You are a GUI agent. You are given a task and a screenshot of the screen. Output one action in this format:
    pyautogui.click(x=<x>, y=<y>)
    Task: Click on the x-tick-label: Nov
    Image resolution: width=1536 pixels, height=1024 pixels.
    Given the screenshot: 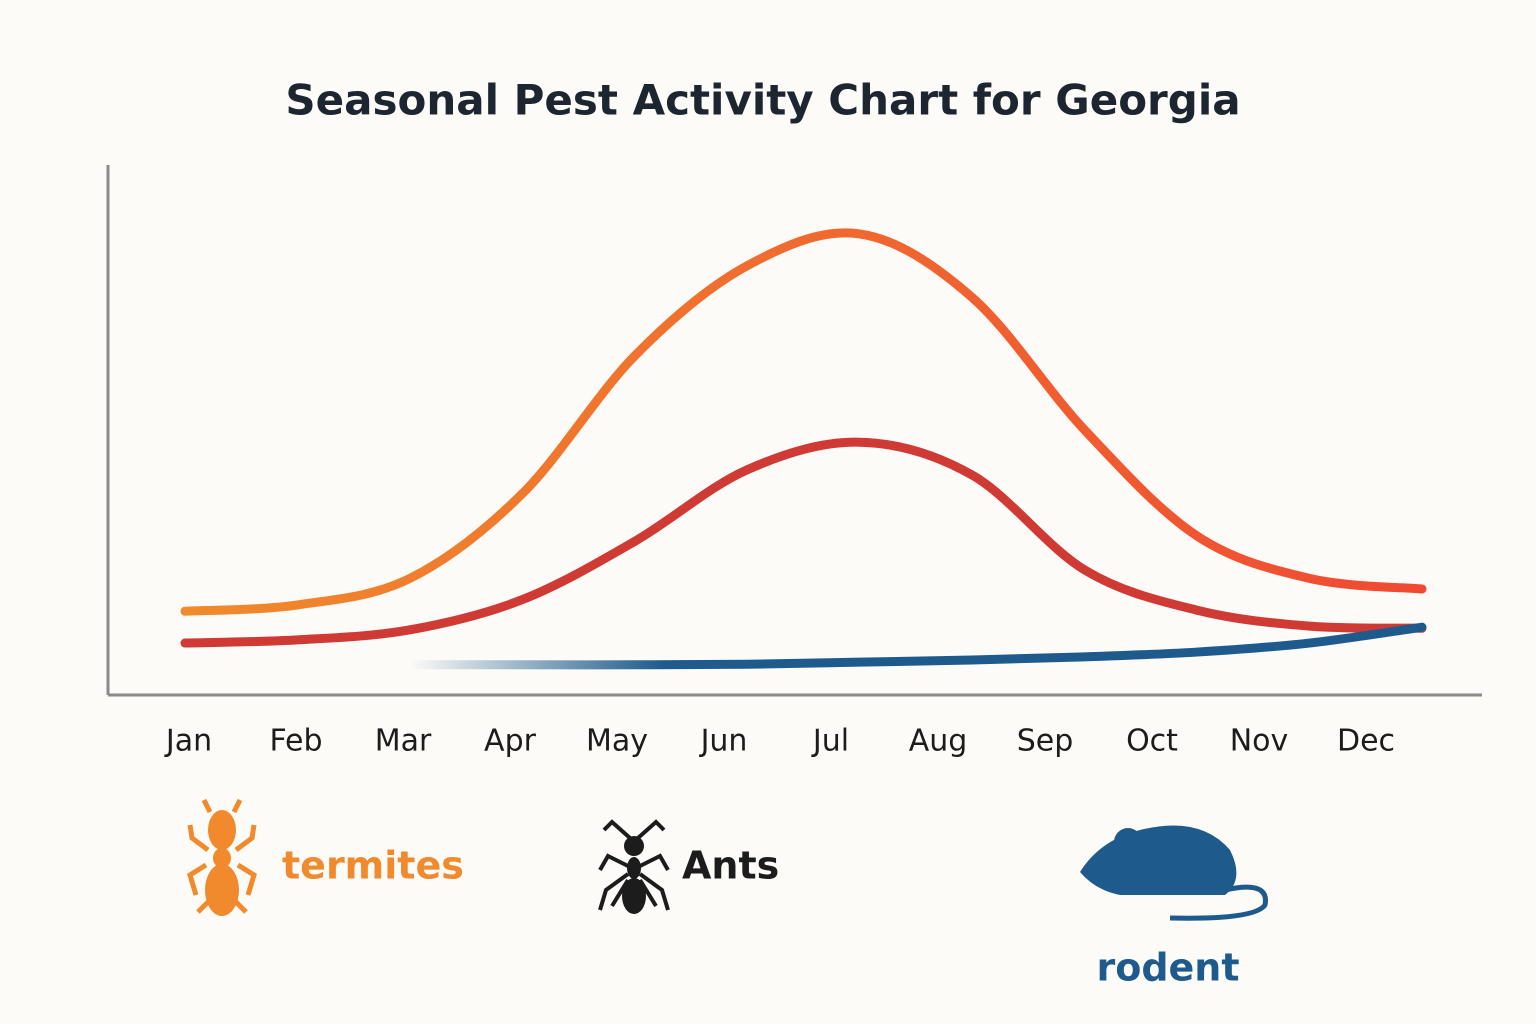 What is the action you would take?
    pyautogui.click(x=1259, y=741)
    